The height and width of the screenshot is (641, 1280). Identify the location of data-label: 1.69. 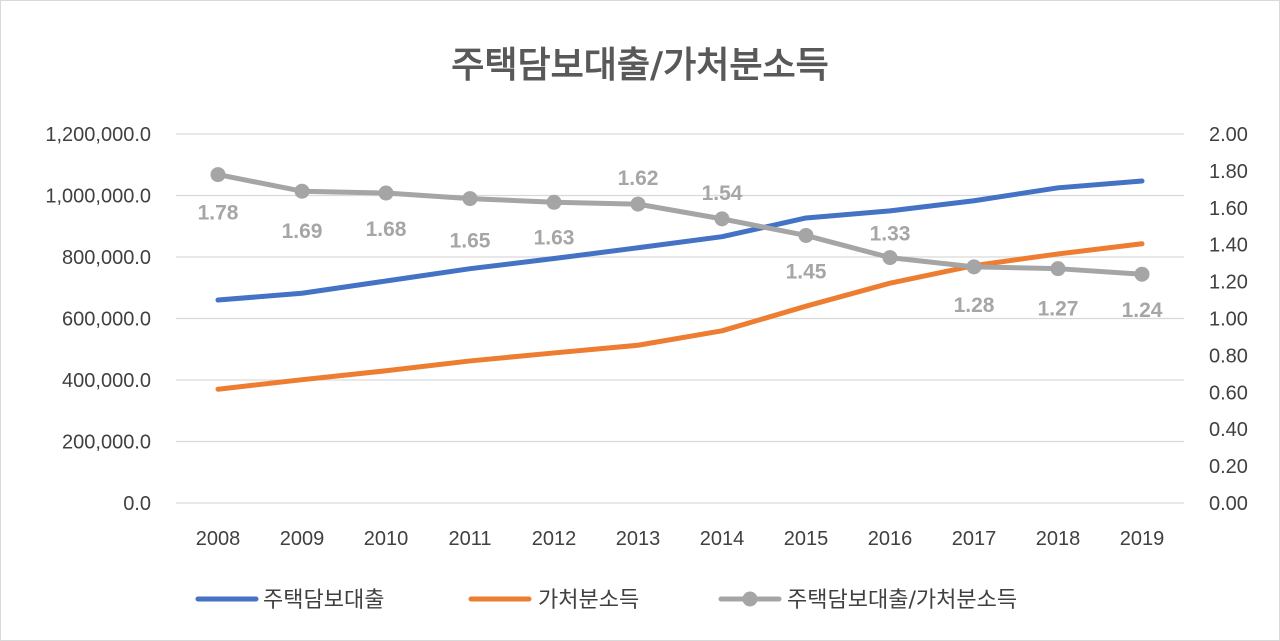
(302, 231).